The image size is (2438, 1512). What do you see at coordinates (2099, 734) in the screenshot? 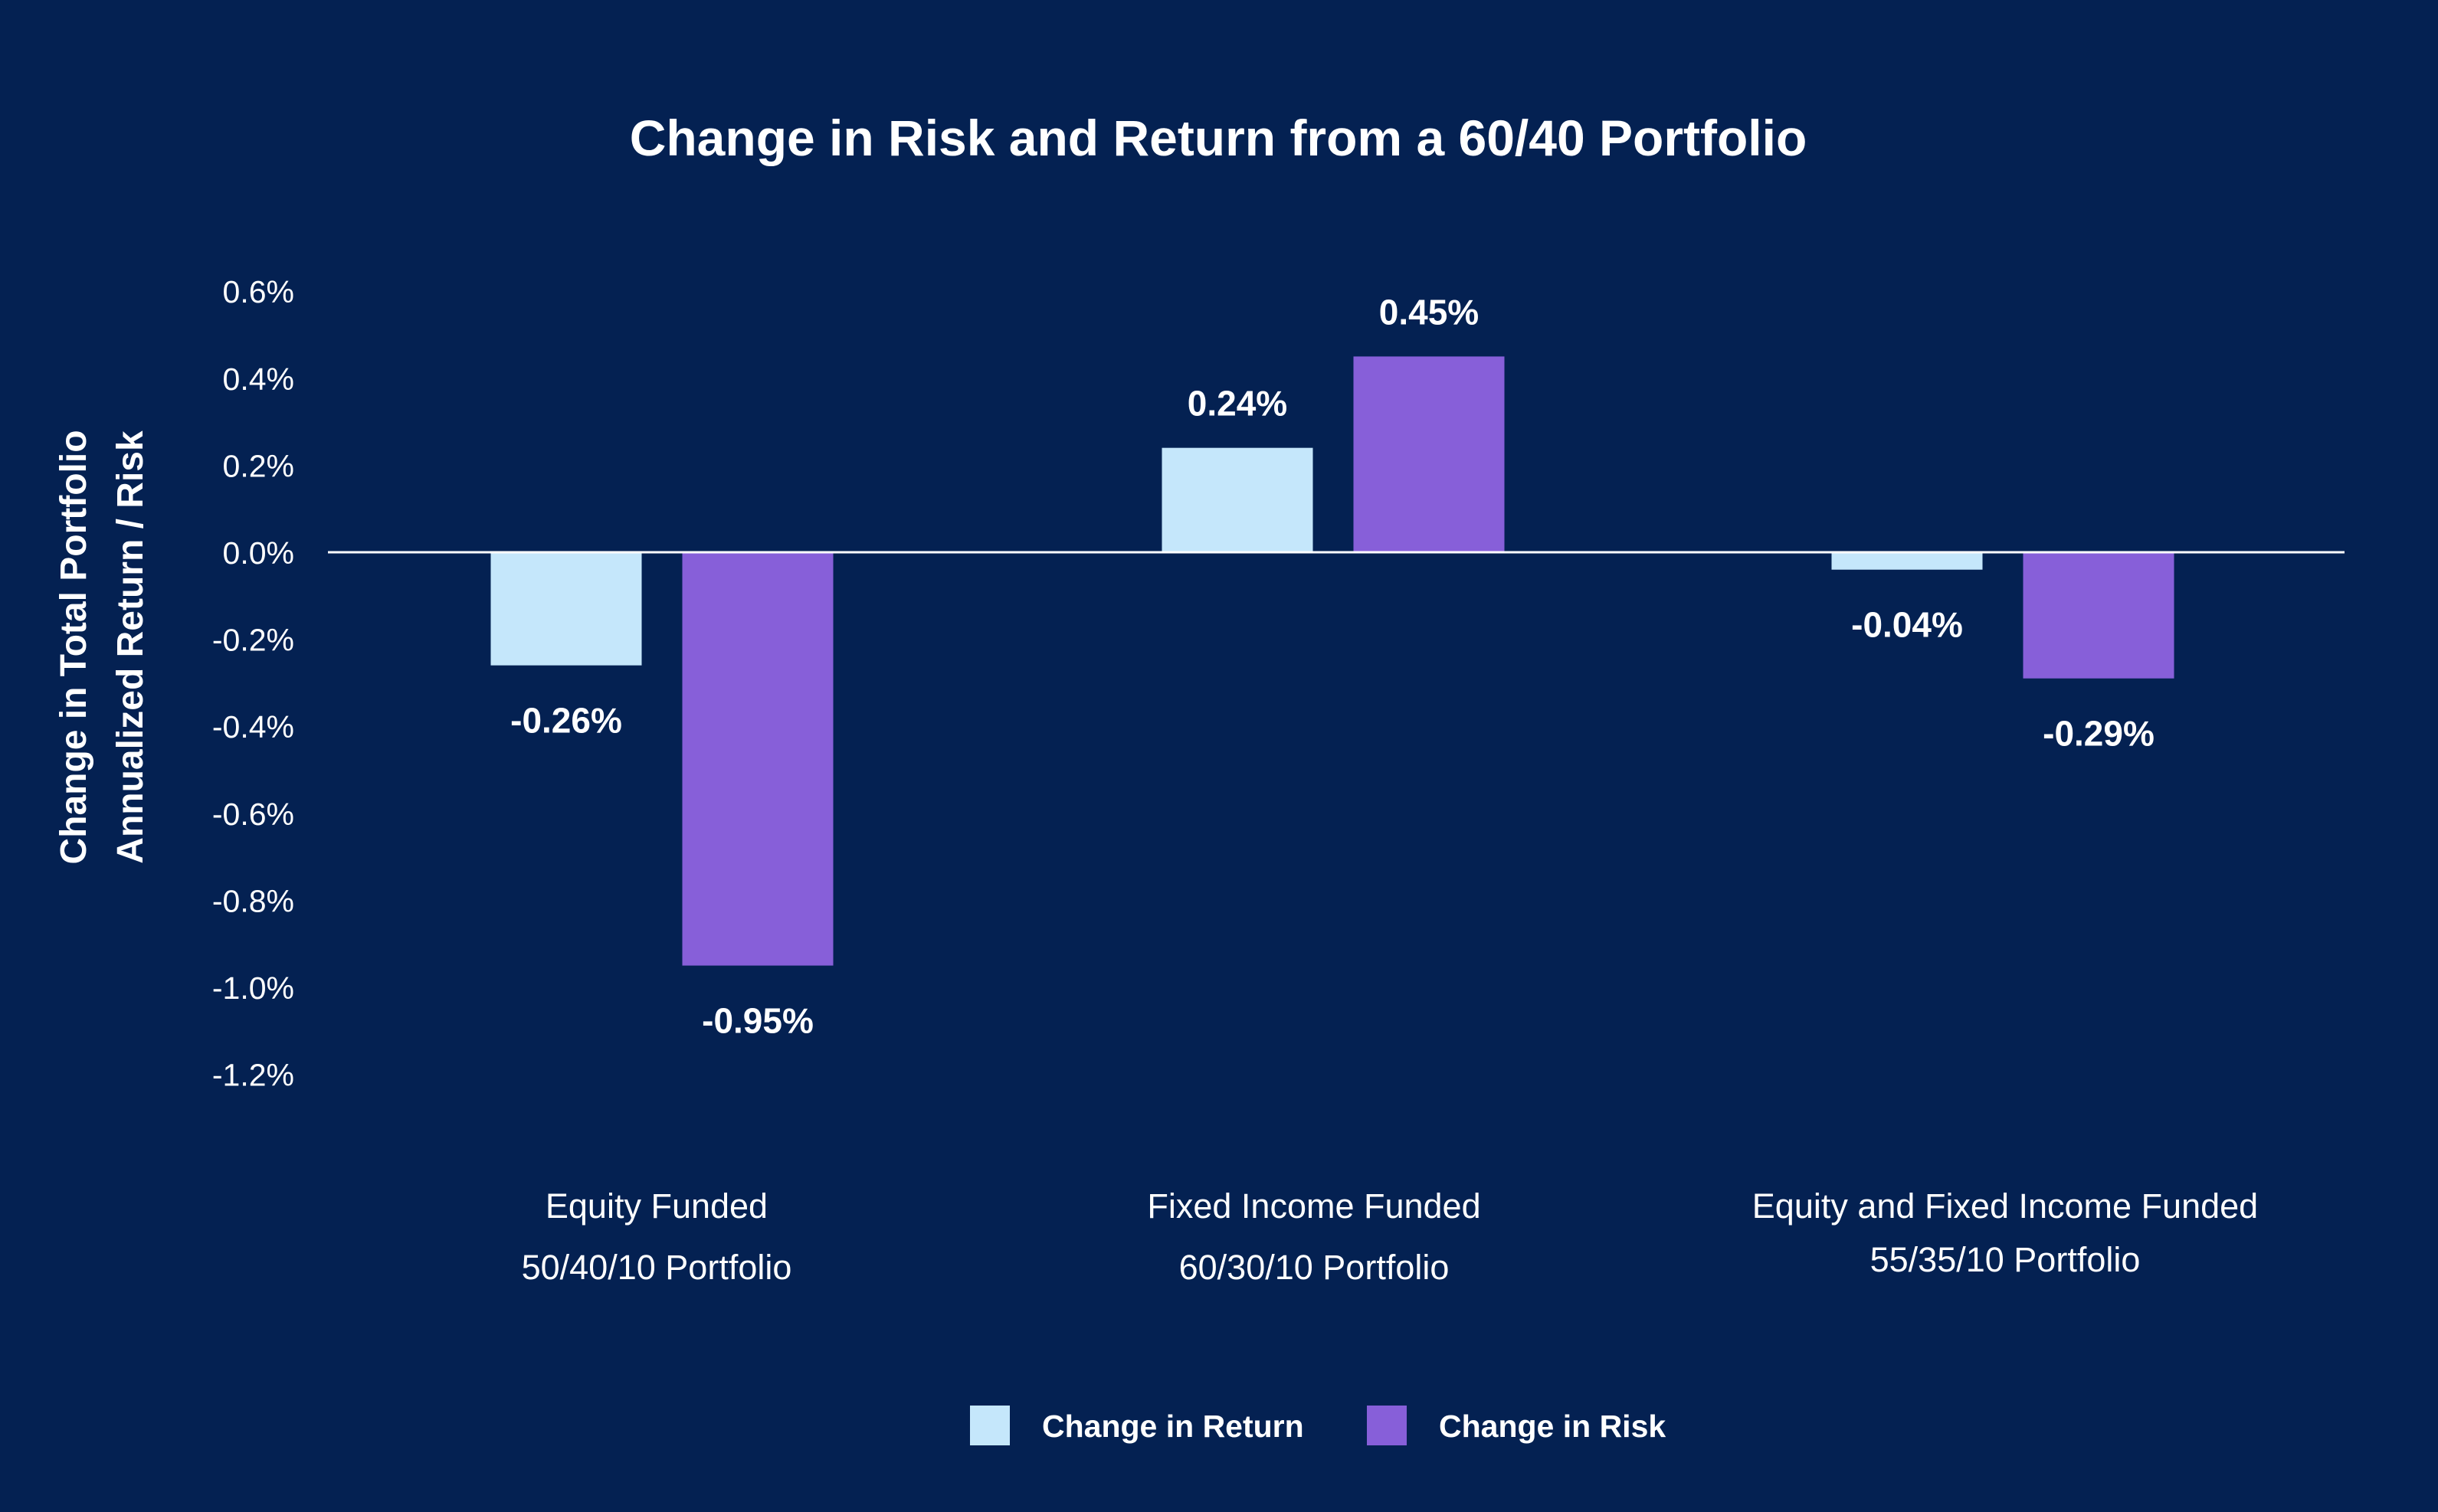
I see `risk-value-label: -0.29%` at bounding box center [2099, 734].